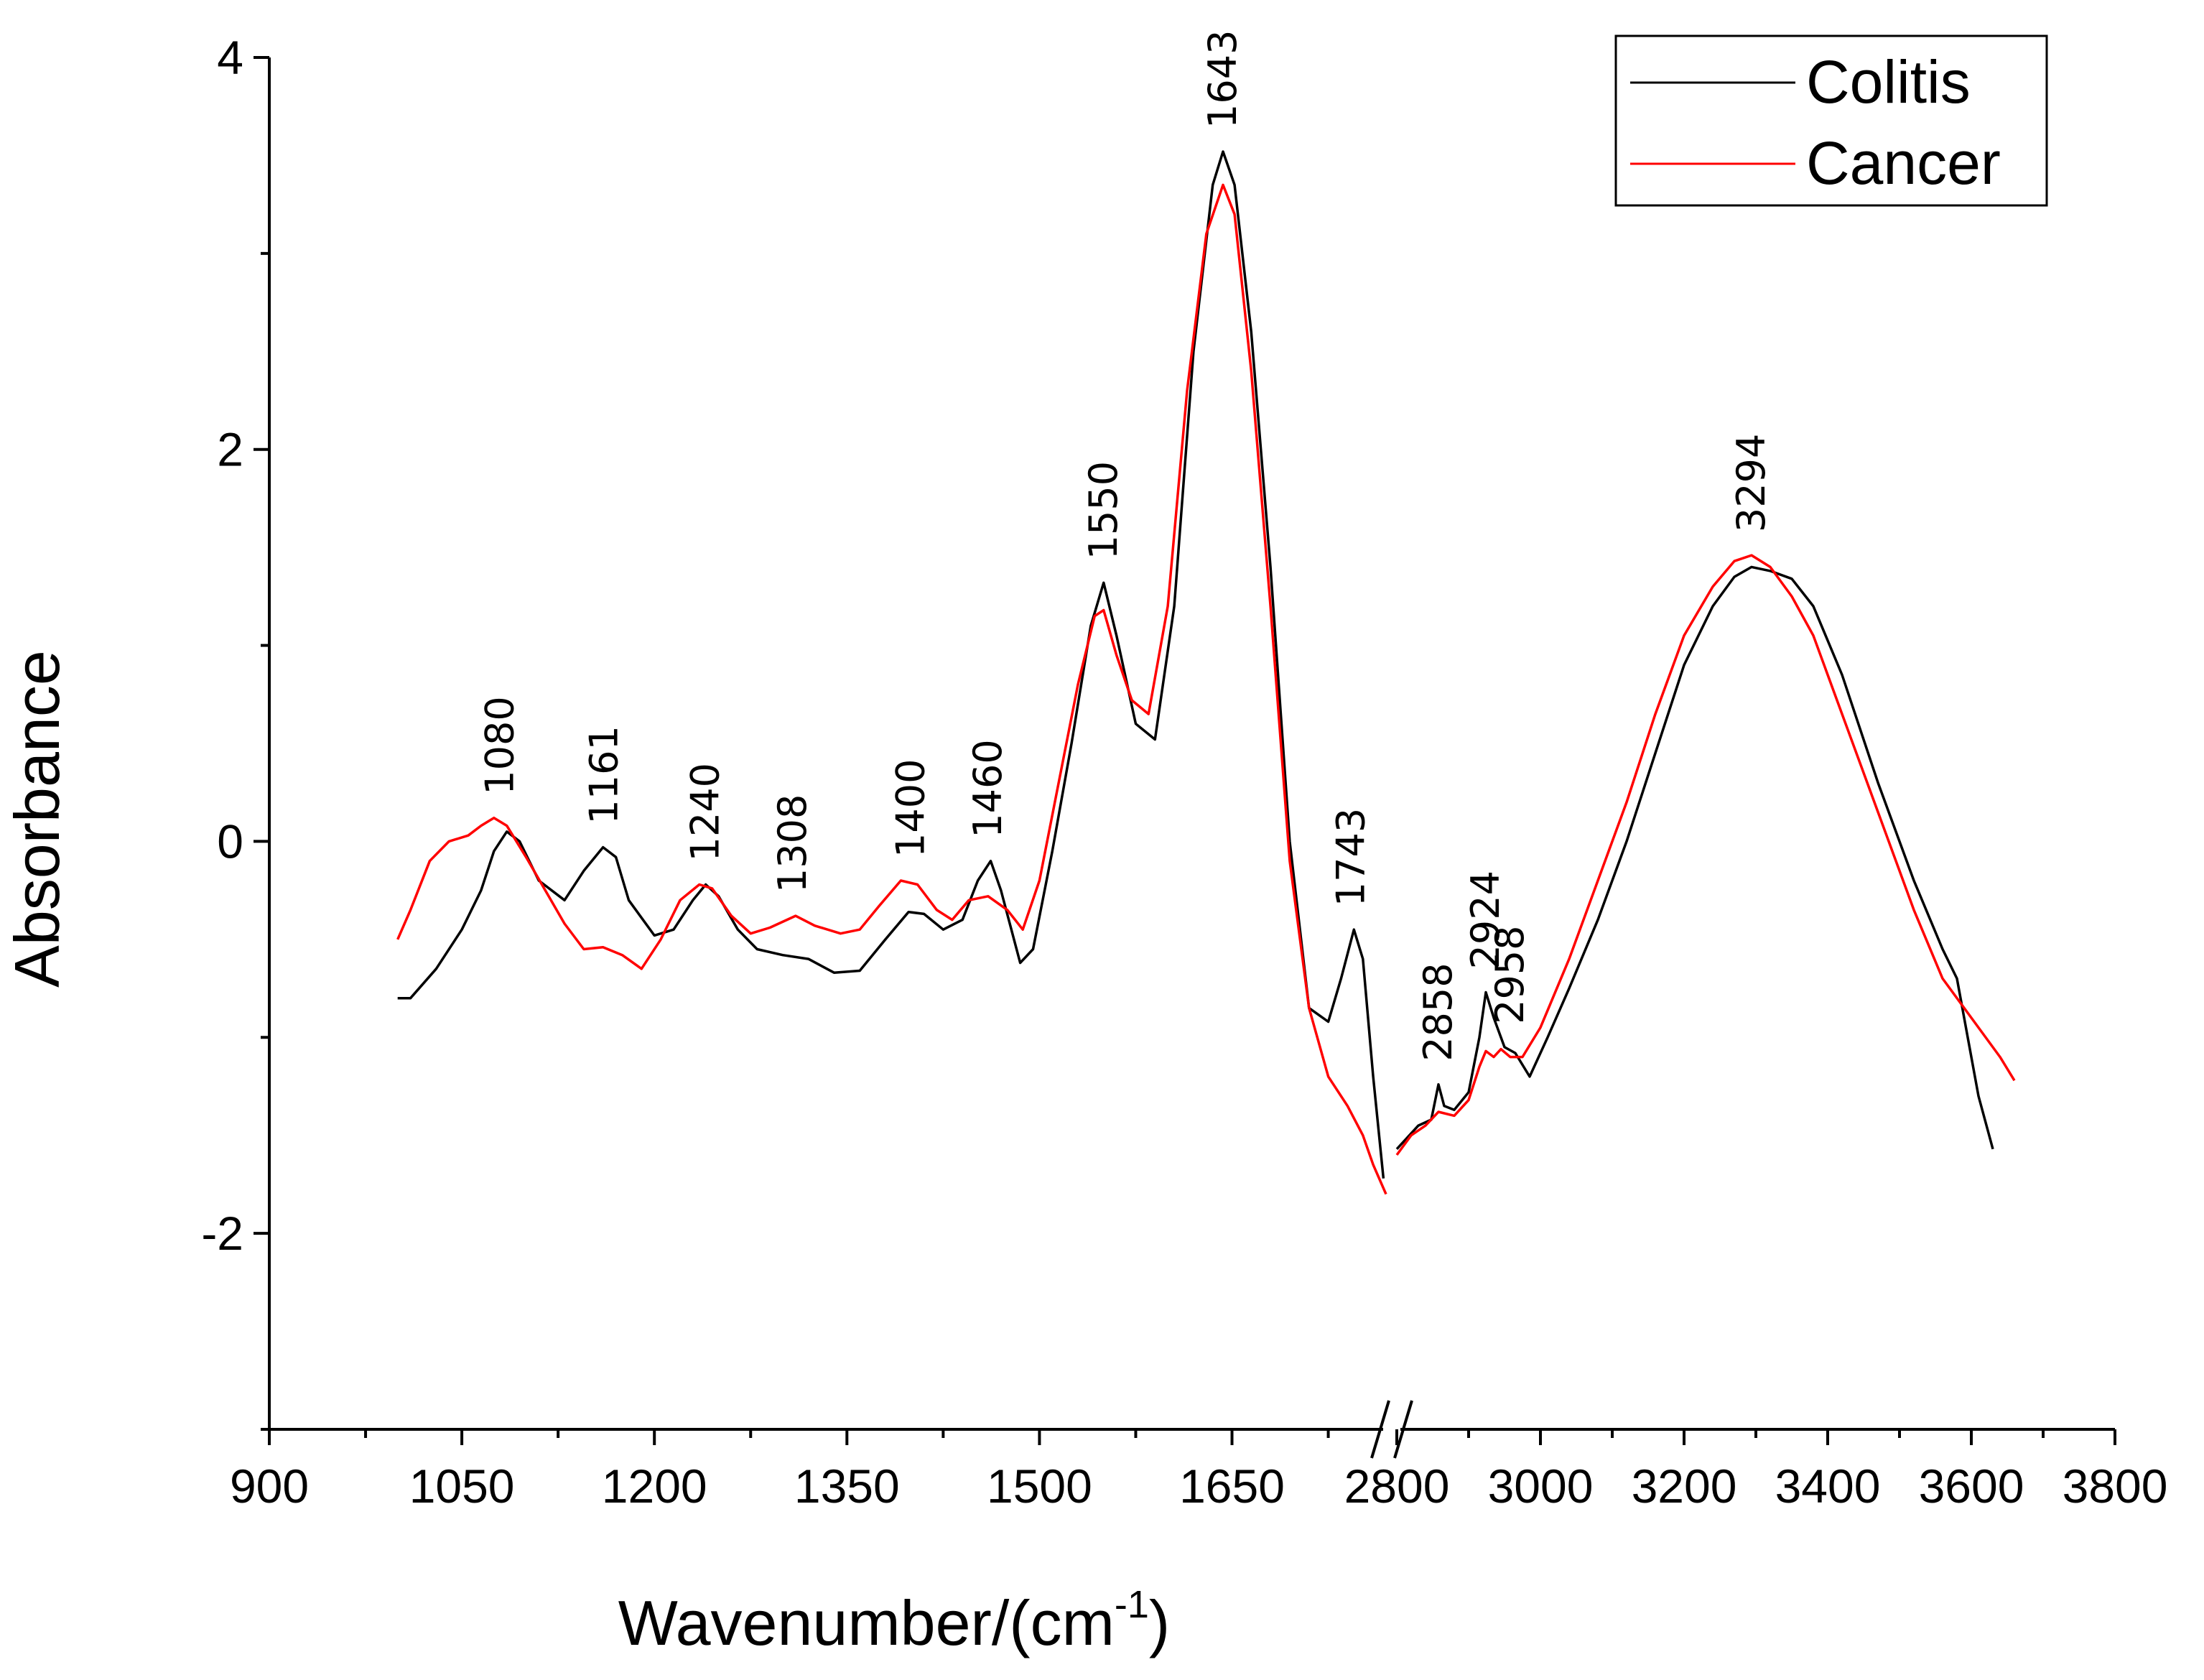 The image size is (2204, 1680). Describe the element at coordinates (1397, 1486) in the screenshot. I see `x-tick-label: 2800` at that location.